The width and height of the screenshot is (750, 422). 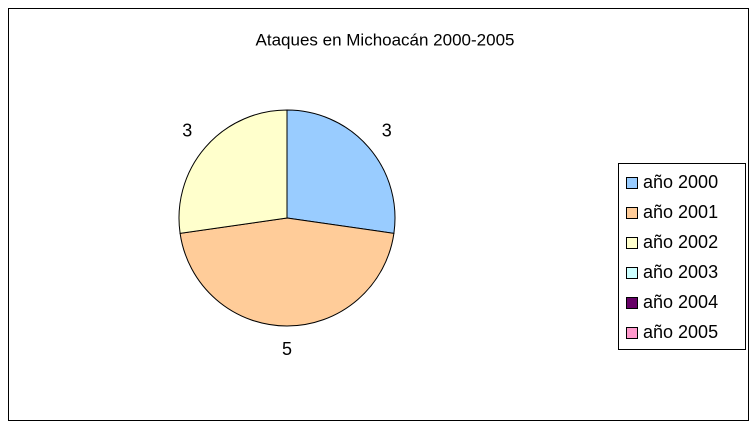 I want to click on data-label: 5, so click(x=287, y=349).